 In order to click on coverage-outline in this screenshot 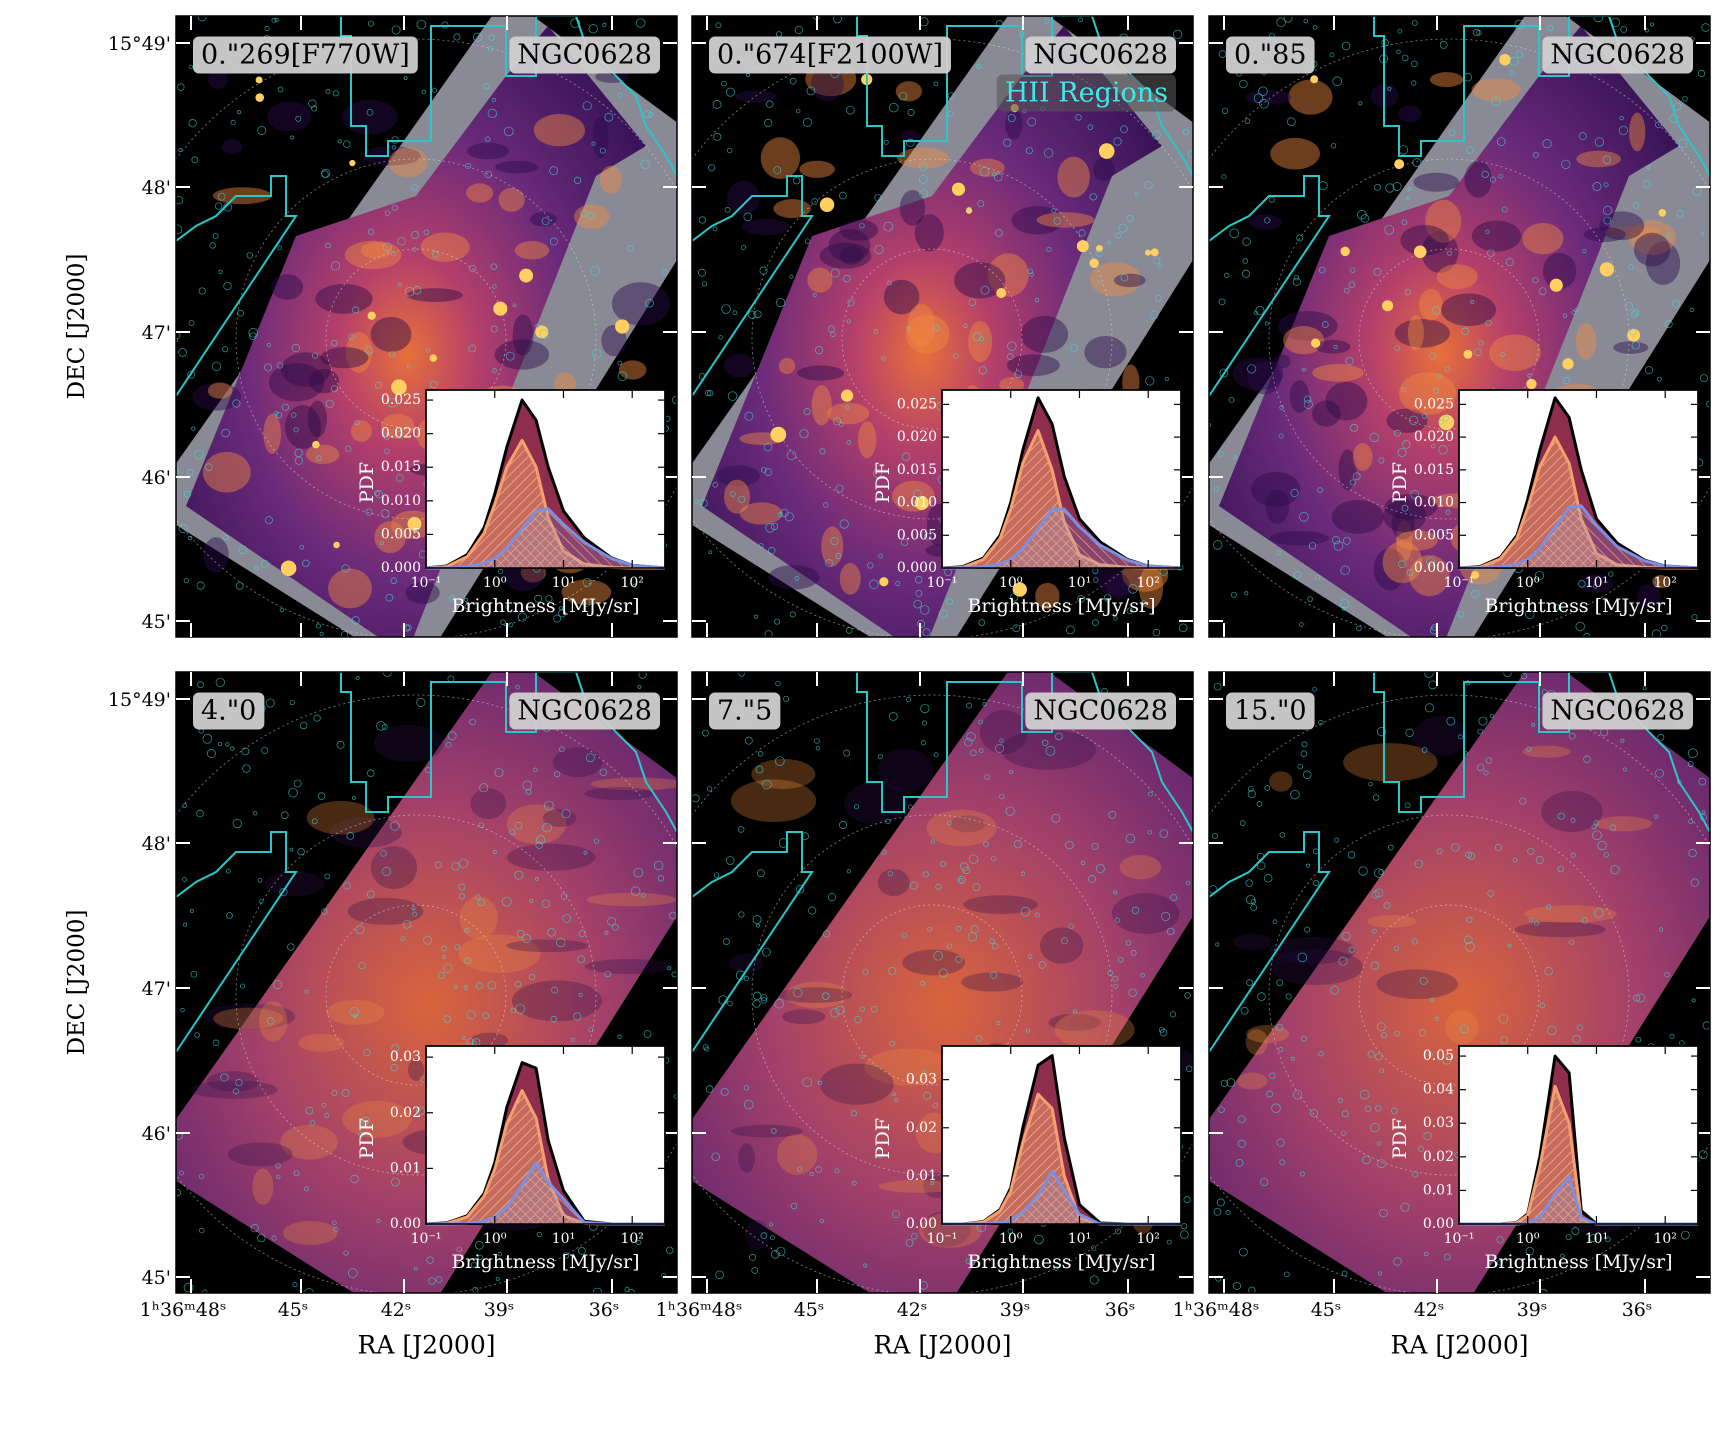, I will do `click(237, 286)`.